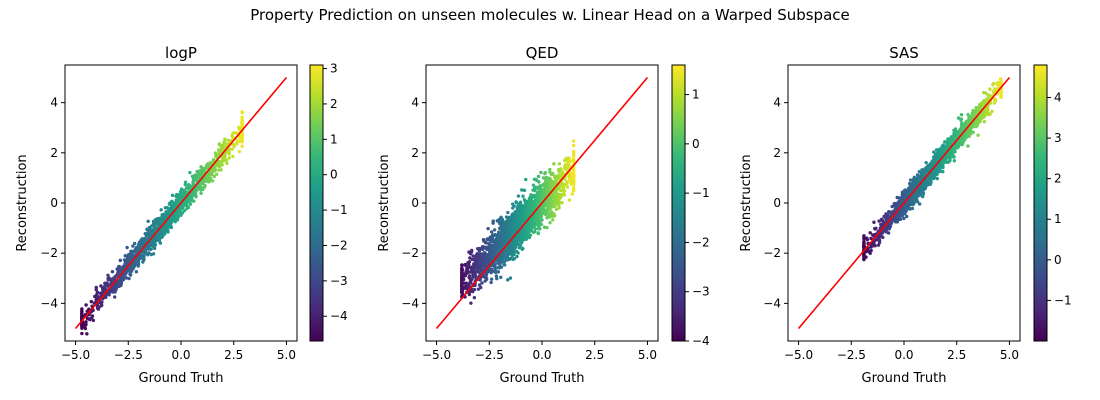 This screenshot has height=400, width=1100. I want to click on colorbar-tick-label: −2, so click(339, 245).